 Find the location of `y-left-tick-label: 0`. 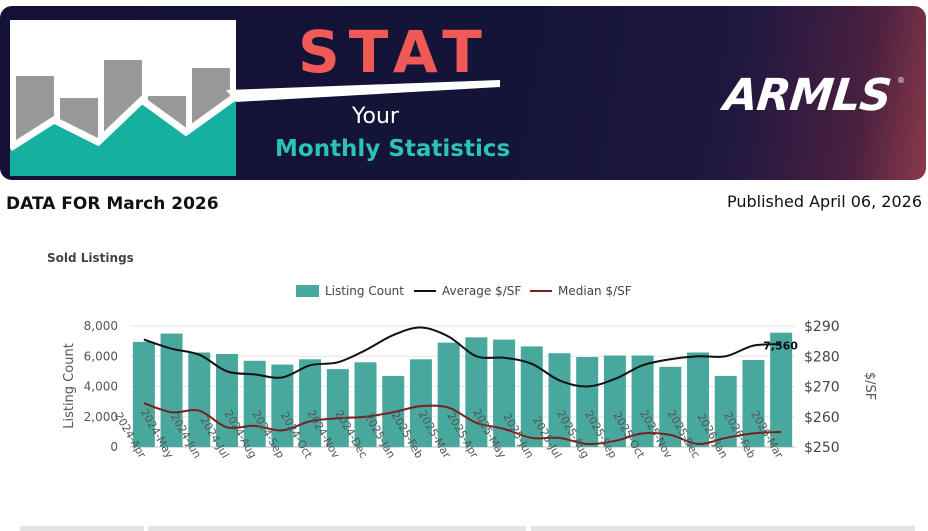

y-left-tick-label: 0 is located at coordinates (114, 447).